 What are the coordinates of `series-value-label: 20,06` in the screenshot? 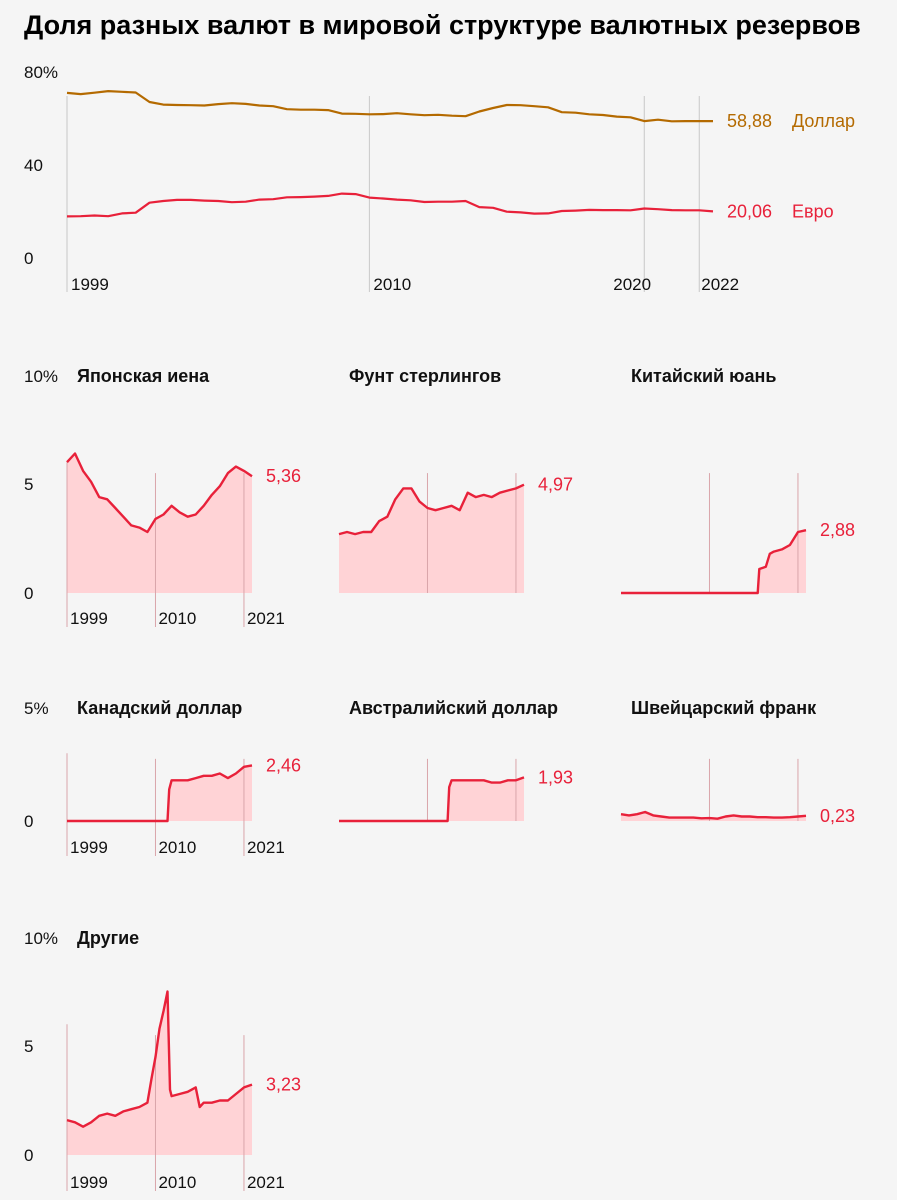 It's located at (749, 211).